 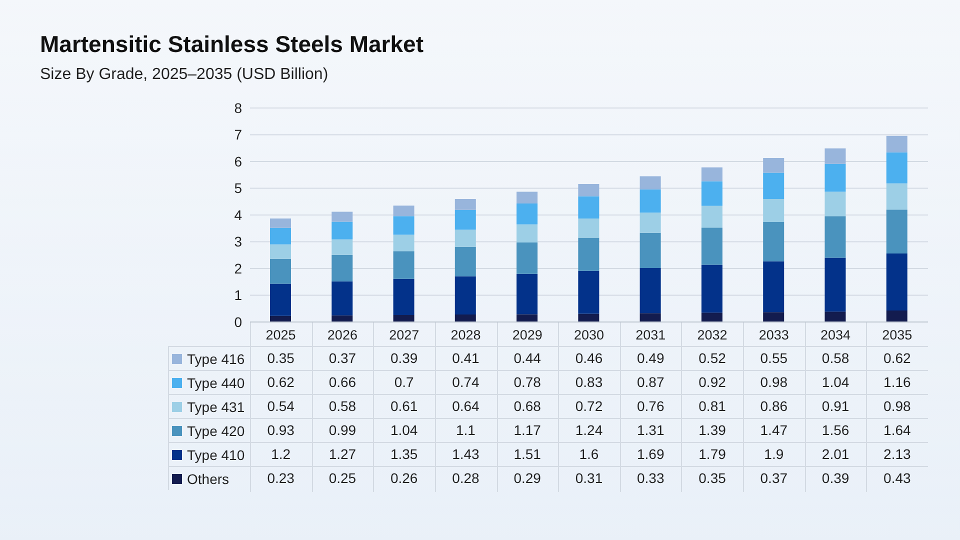 What do you see at coordinates (342, 335) in the screenshot?
I see `x-tick-label: 2026` at bounding box center [342, 335].